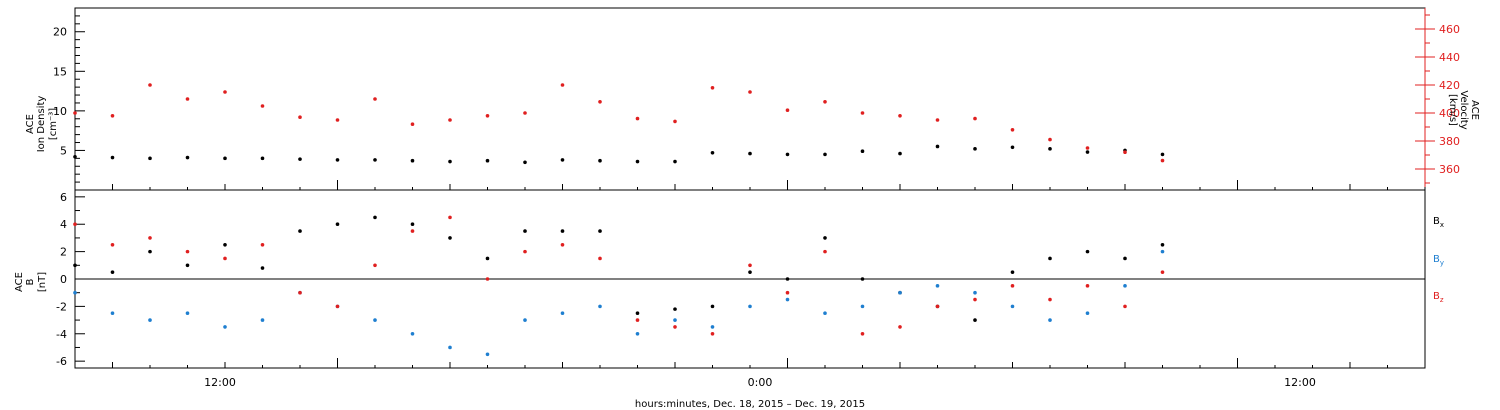  I want to click on velocity-tick-label-2: 400, so click(1449, 113).